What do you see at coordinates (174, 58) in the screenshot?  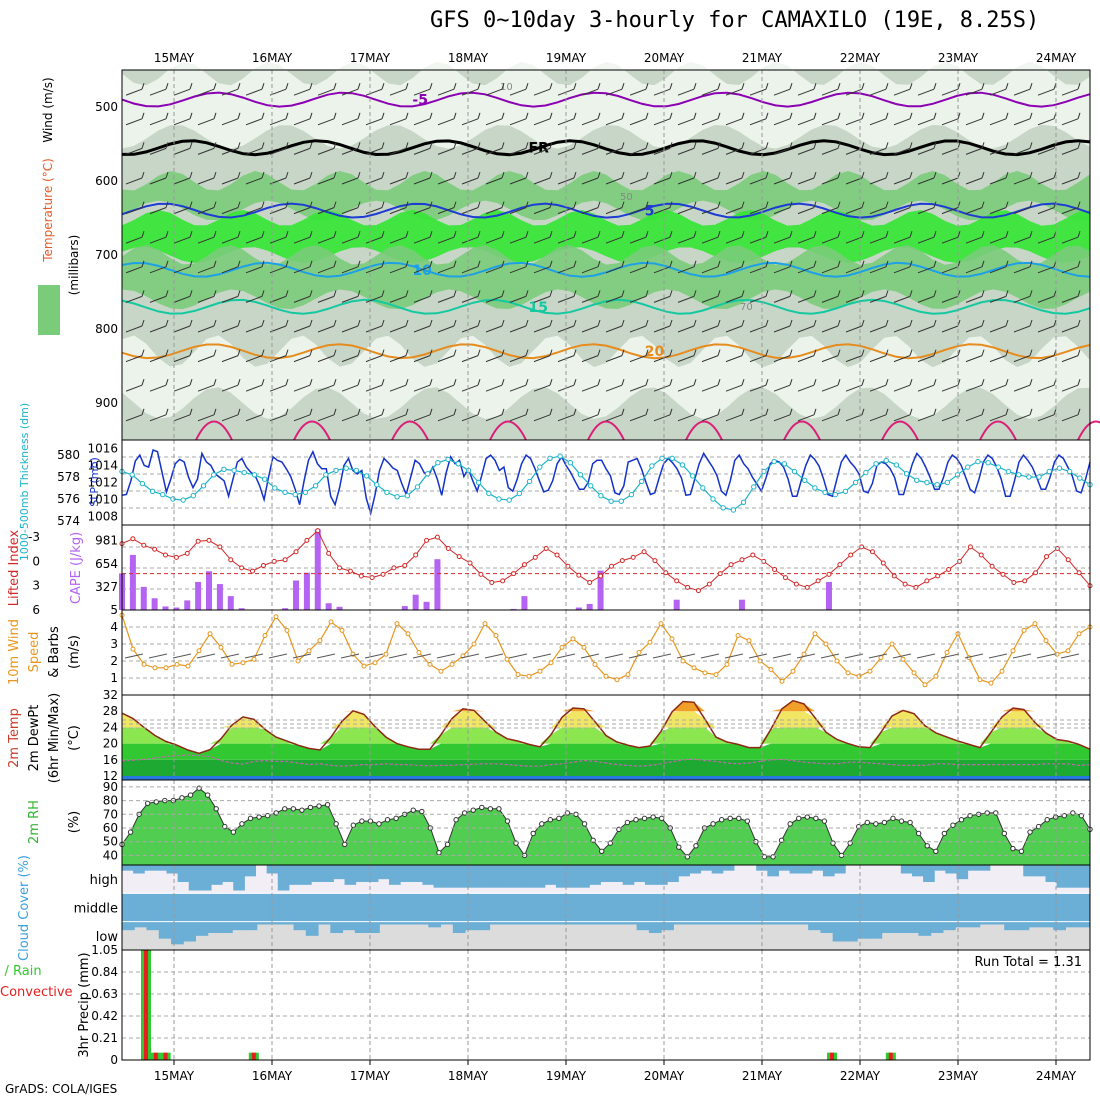 I see `day-label-top: 15MAY` at bounding box center [174, 58].